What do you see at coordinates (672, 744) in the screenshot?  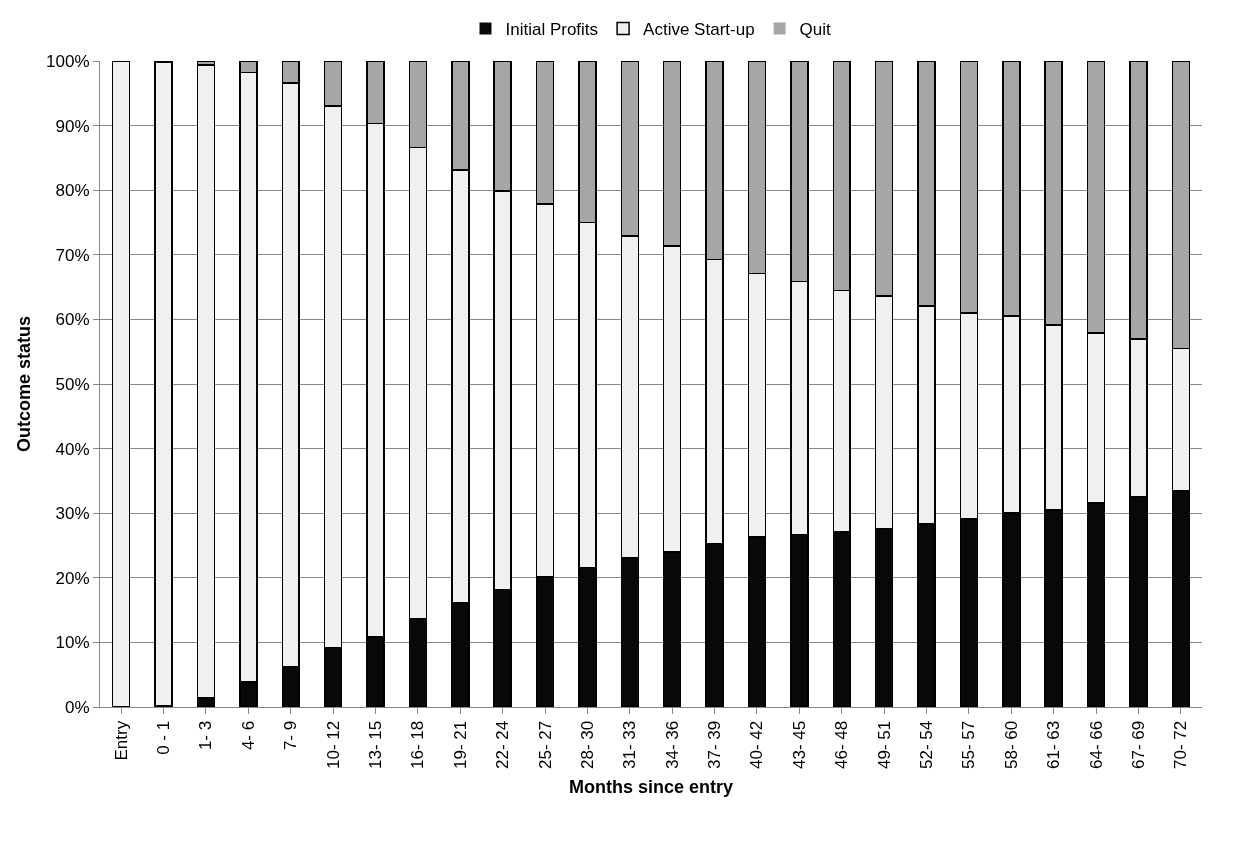 I see `x-tick-label: 34- 36` at bounding box center [672, 744].